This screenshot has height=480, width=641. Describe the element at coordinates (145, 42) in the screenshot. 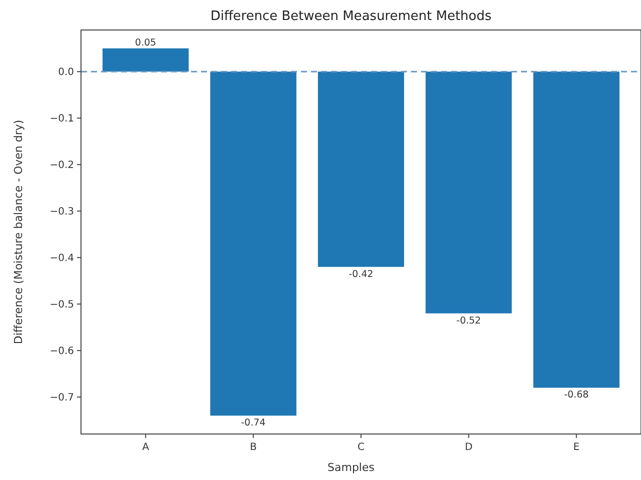

I see `data-label: 0.05` at that location.